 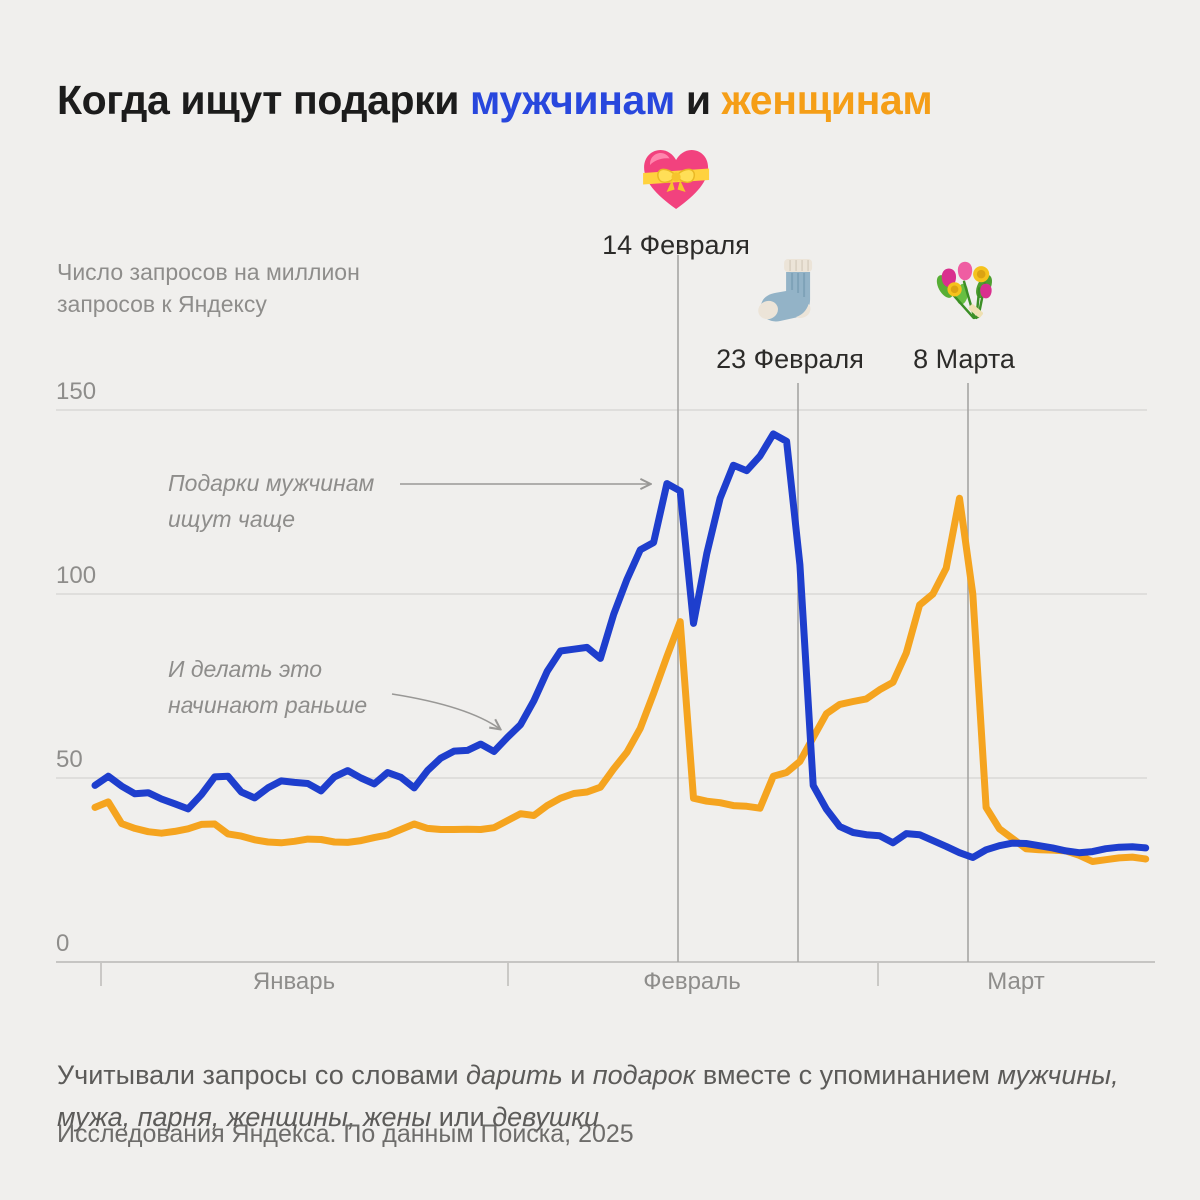 What do you see at coordinates (520, 606) in the screenshot?
I see `annotation-arrows` at bounding box center [520, 606].